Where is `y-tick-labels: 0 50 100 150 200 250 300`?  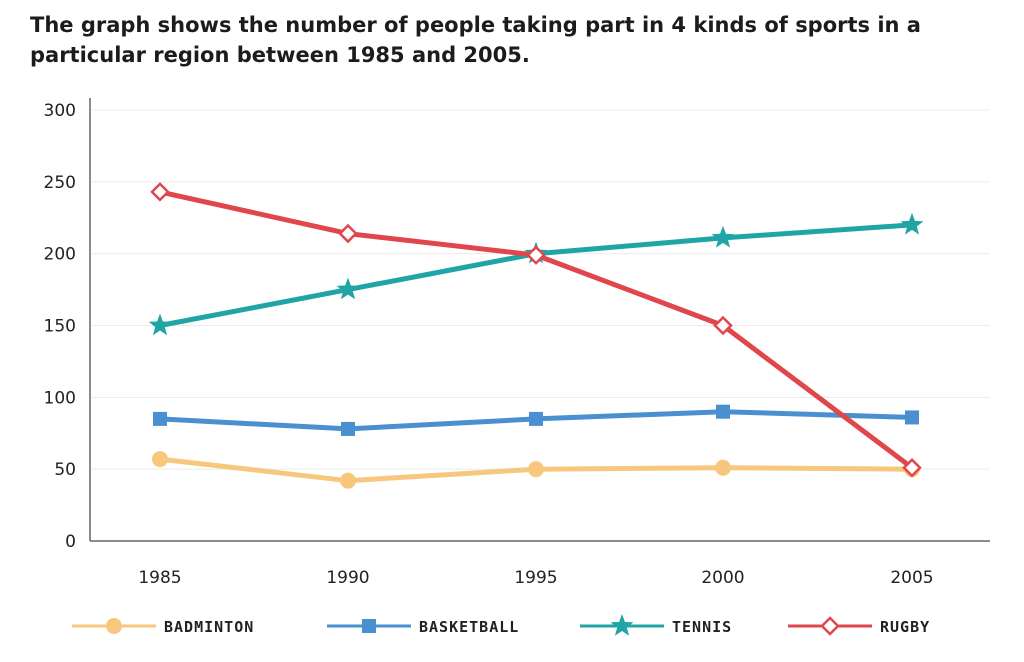 y-tick-labels: 0 50 100 150 200 250 300 is located at coordinates (60, 326).